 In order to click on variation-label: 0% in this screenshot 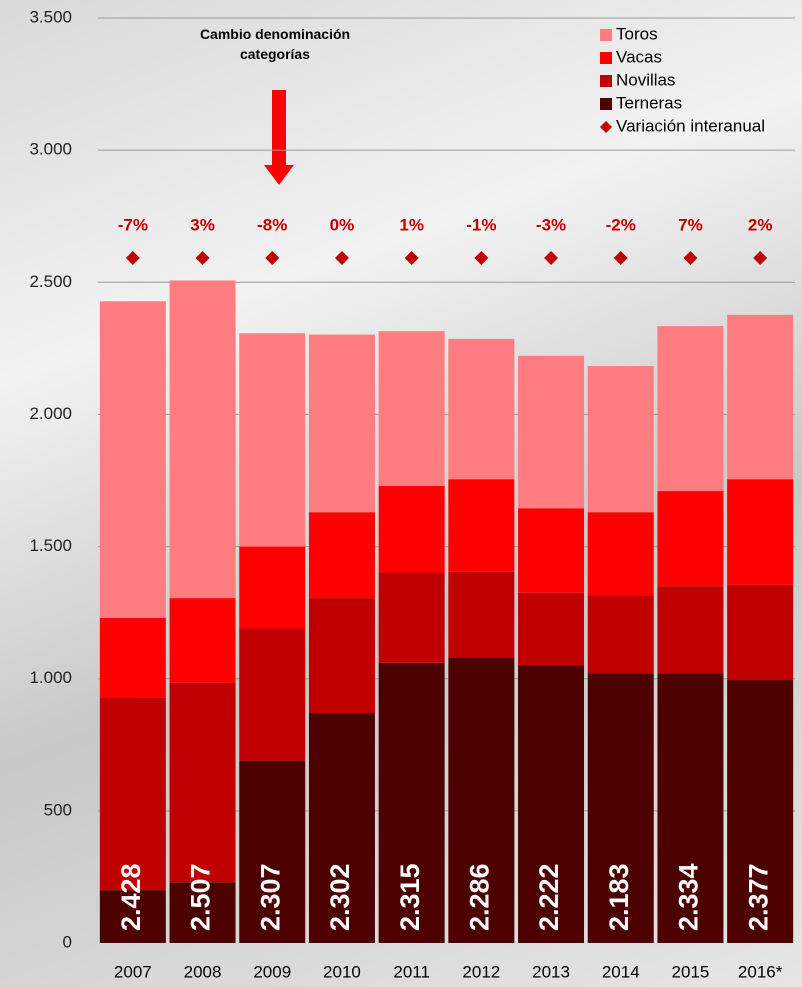, I will do `click(342, 224)`.